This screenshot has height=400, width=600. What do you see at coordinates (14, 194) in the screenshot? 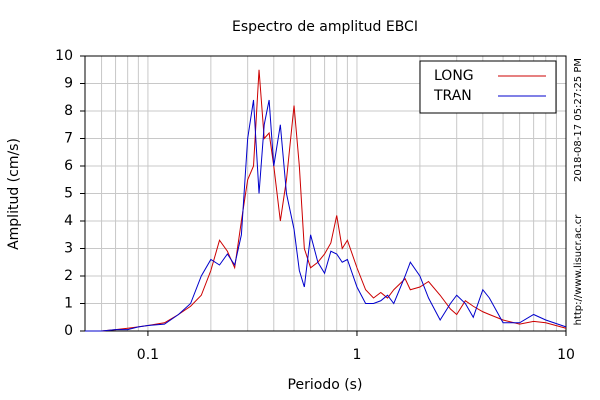
I see `y-axis-label: Amplitud (cm/s)` at bounding box center [14, 194].